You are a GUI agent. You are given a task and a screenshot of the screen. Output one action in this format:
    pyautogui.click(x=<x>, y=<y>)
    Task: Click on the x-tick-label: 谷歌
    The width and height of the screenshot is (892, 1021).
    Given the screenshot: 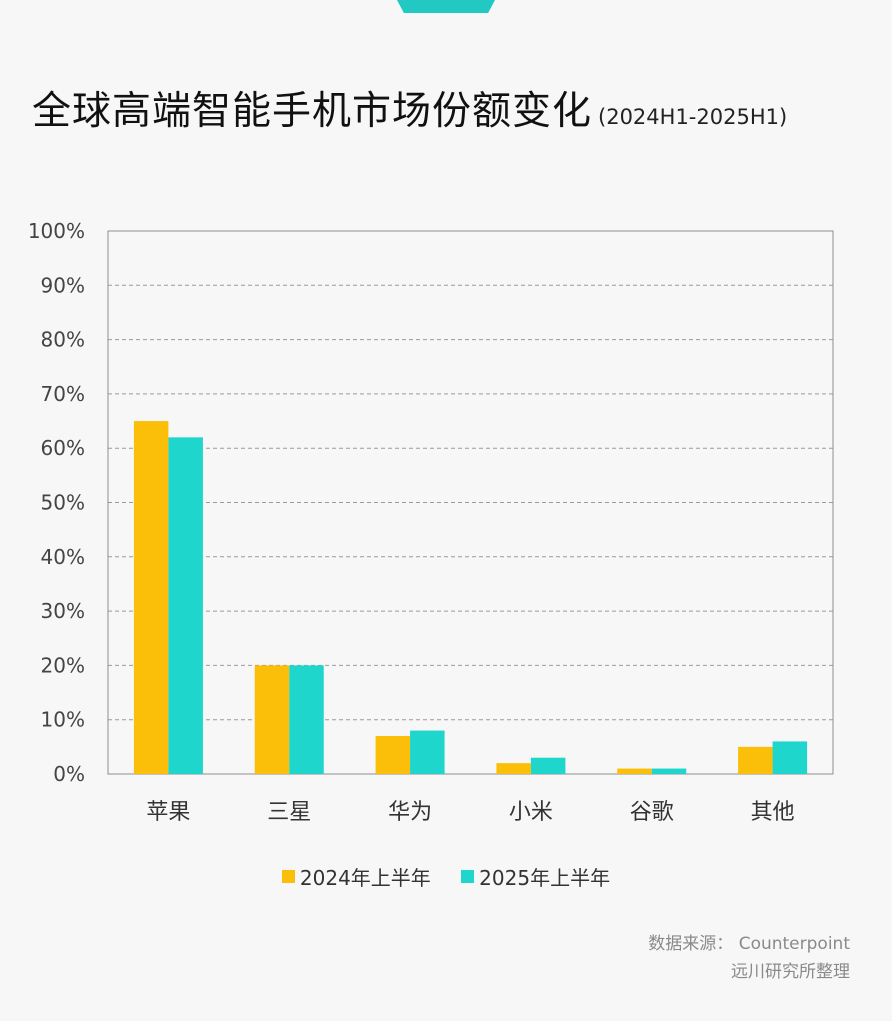 What is the action you would take?
    pyautogui.click(x=652, y=812)
    